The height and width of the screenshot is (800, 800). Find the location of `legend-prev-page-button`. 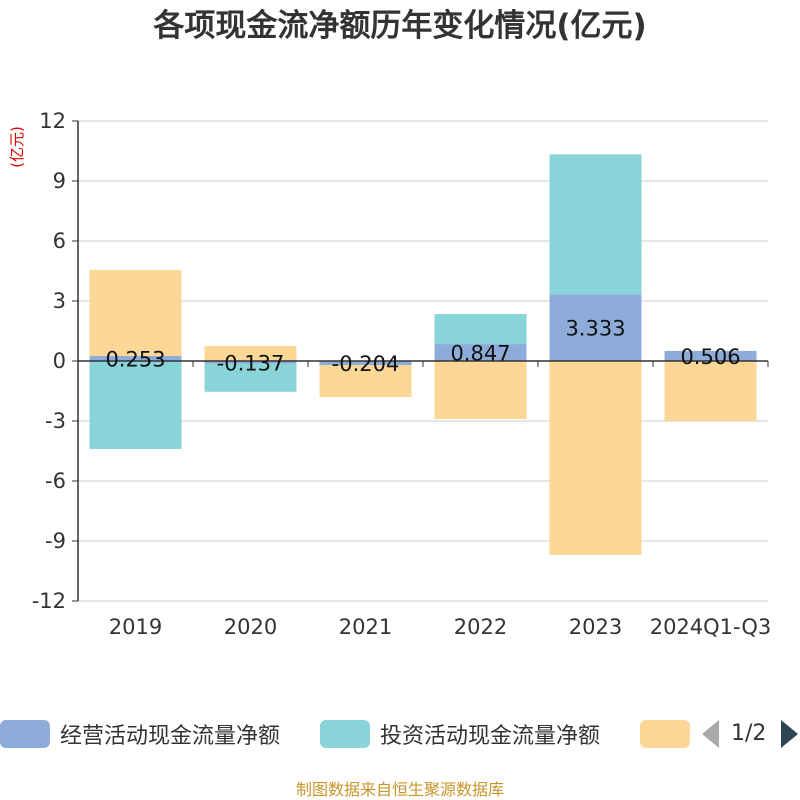

legend-prev-page-button is located at coordinates (710, 734).